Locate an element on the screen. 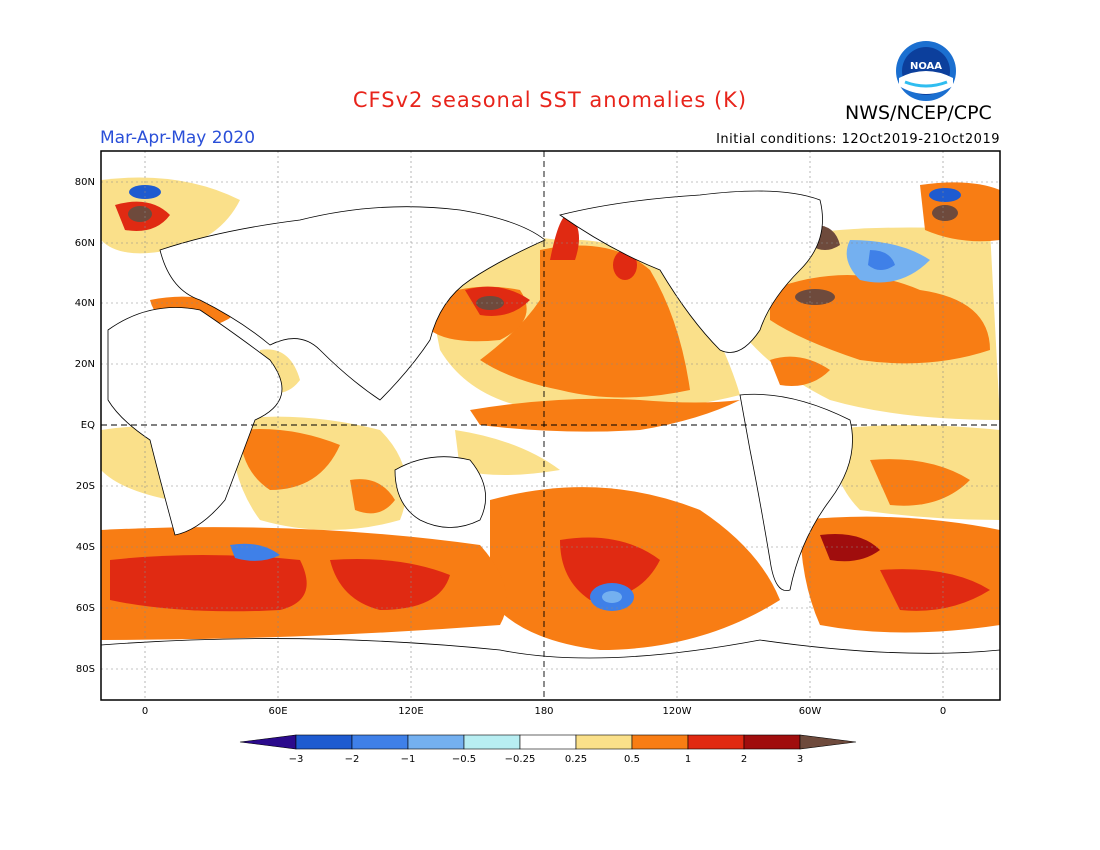  lat-label: 60N is located at coordinates (85, 243).